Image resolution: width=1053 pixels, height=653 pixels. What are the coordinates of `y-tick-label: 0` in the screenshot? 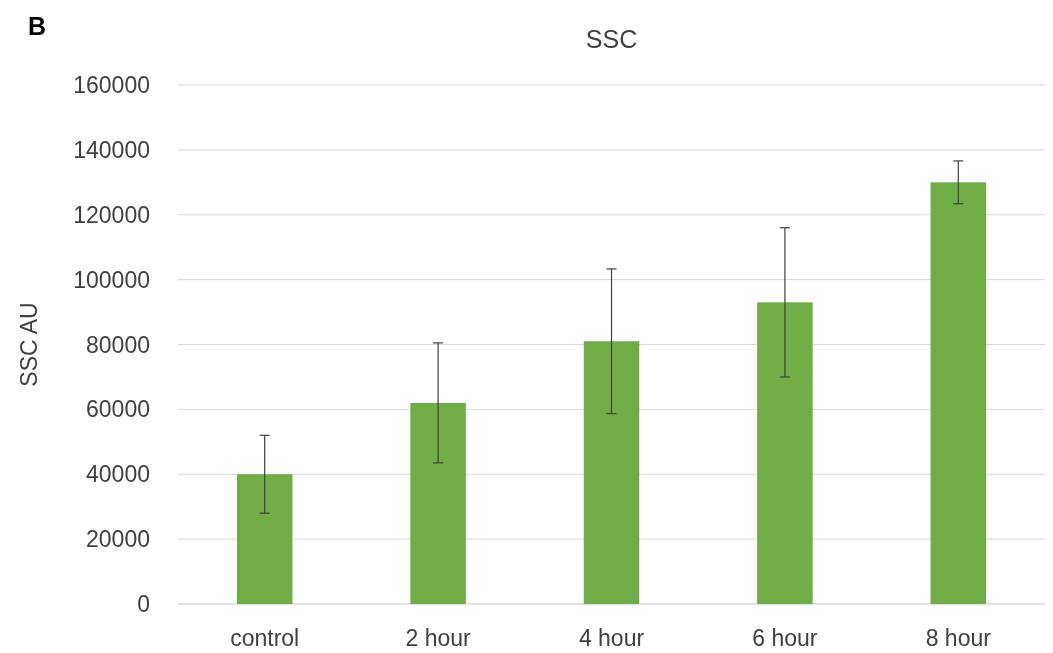 It's located at (143, 604).